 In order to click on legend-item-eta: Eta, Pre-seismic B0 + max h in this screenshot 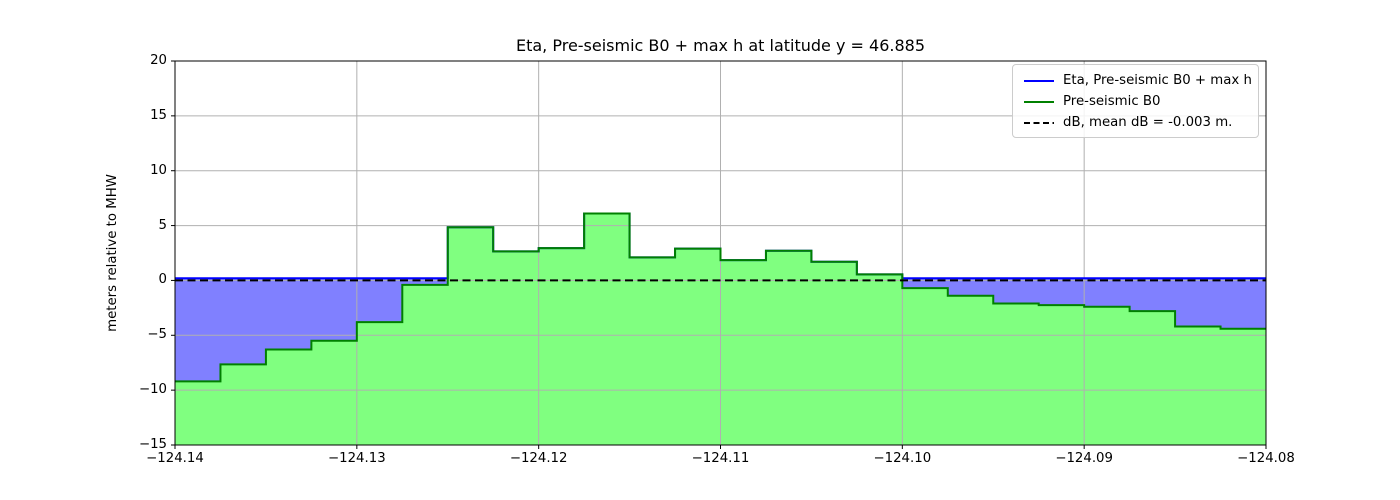, I will do `click(1140, 80)`.